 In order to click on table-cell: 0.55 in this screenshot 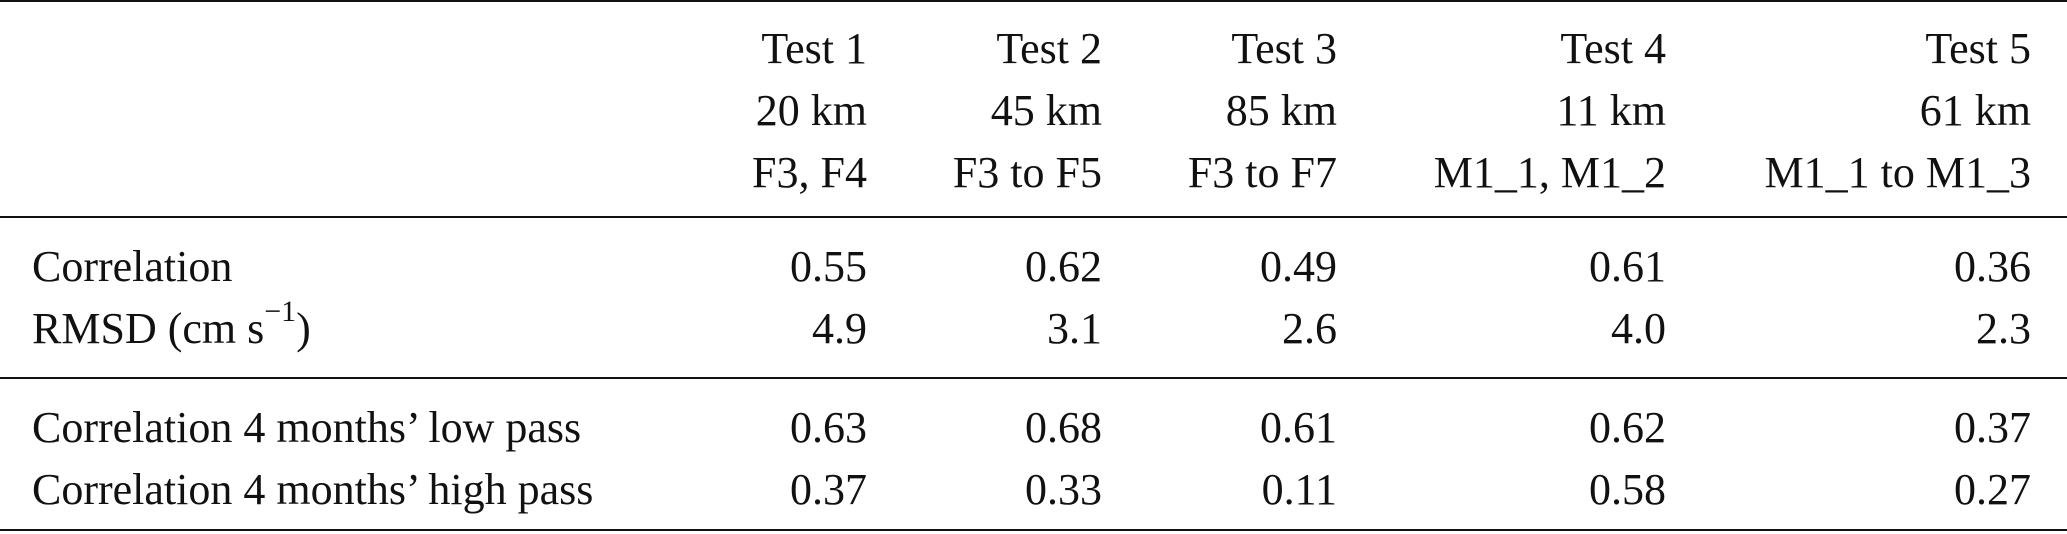, I will do `click(828, 266)`.